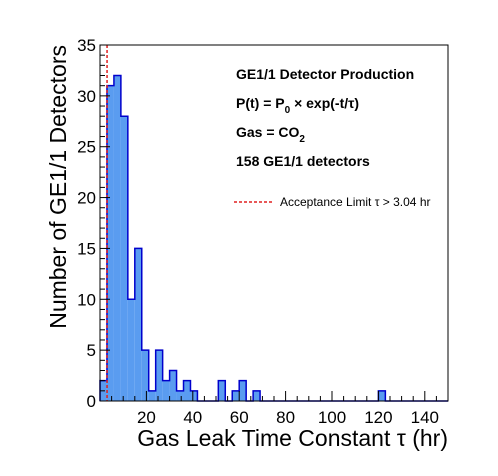  Describe the element at coordinates (274, 409) in the screenshot. I see `x-axis-ticks: 20 40 60 80 100 120 140` at that location.